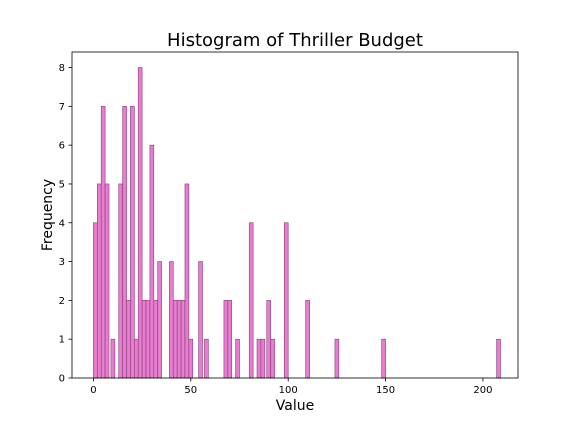 The height and width of the screenshot is (432, 576). I want to click on x-axis-label: Value, so click(295, 406).